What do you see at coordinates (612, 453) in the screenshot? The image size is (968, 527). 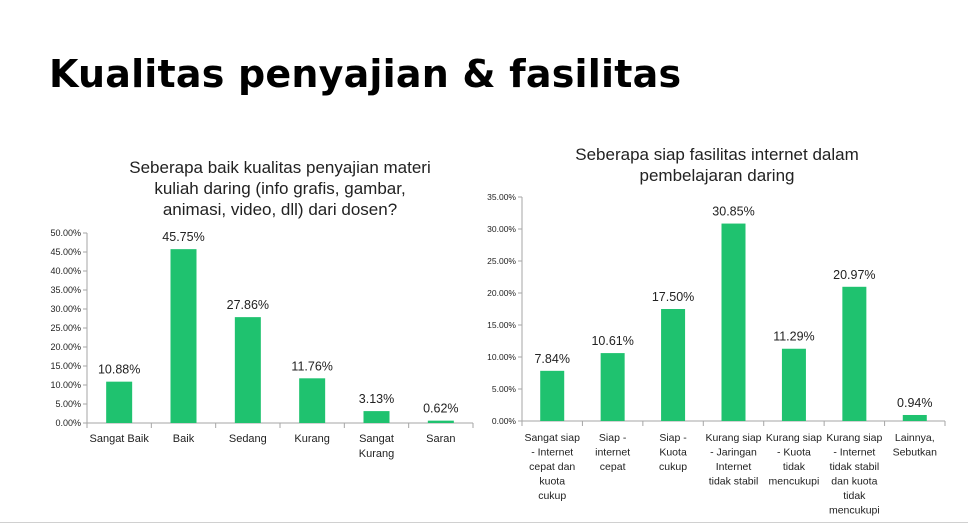 I see `x-category-label: internet` at bounding box center [612, 453].